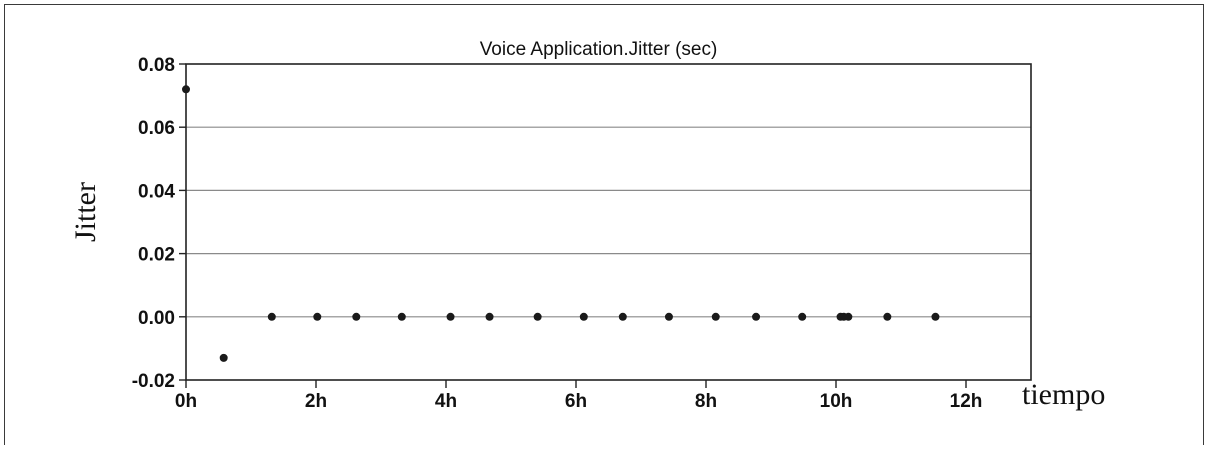  Describe the element at coordinates (186, 401) in the screenshot. I see `x-tick-label: 0h` at that location.